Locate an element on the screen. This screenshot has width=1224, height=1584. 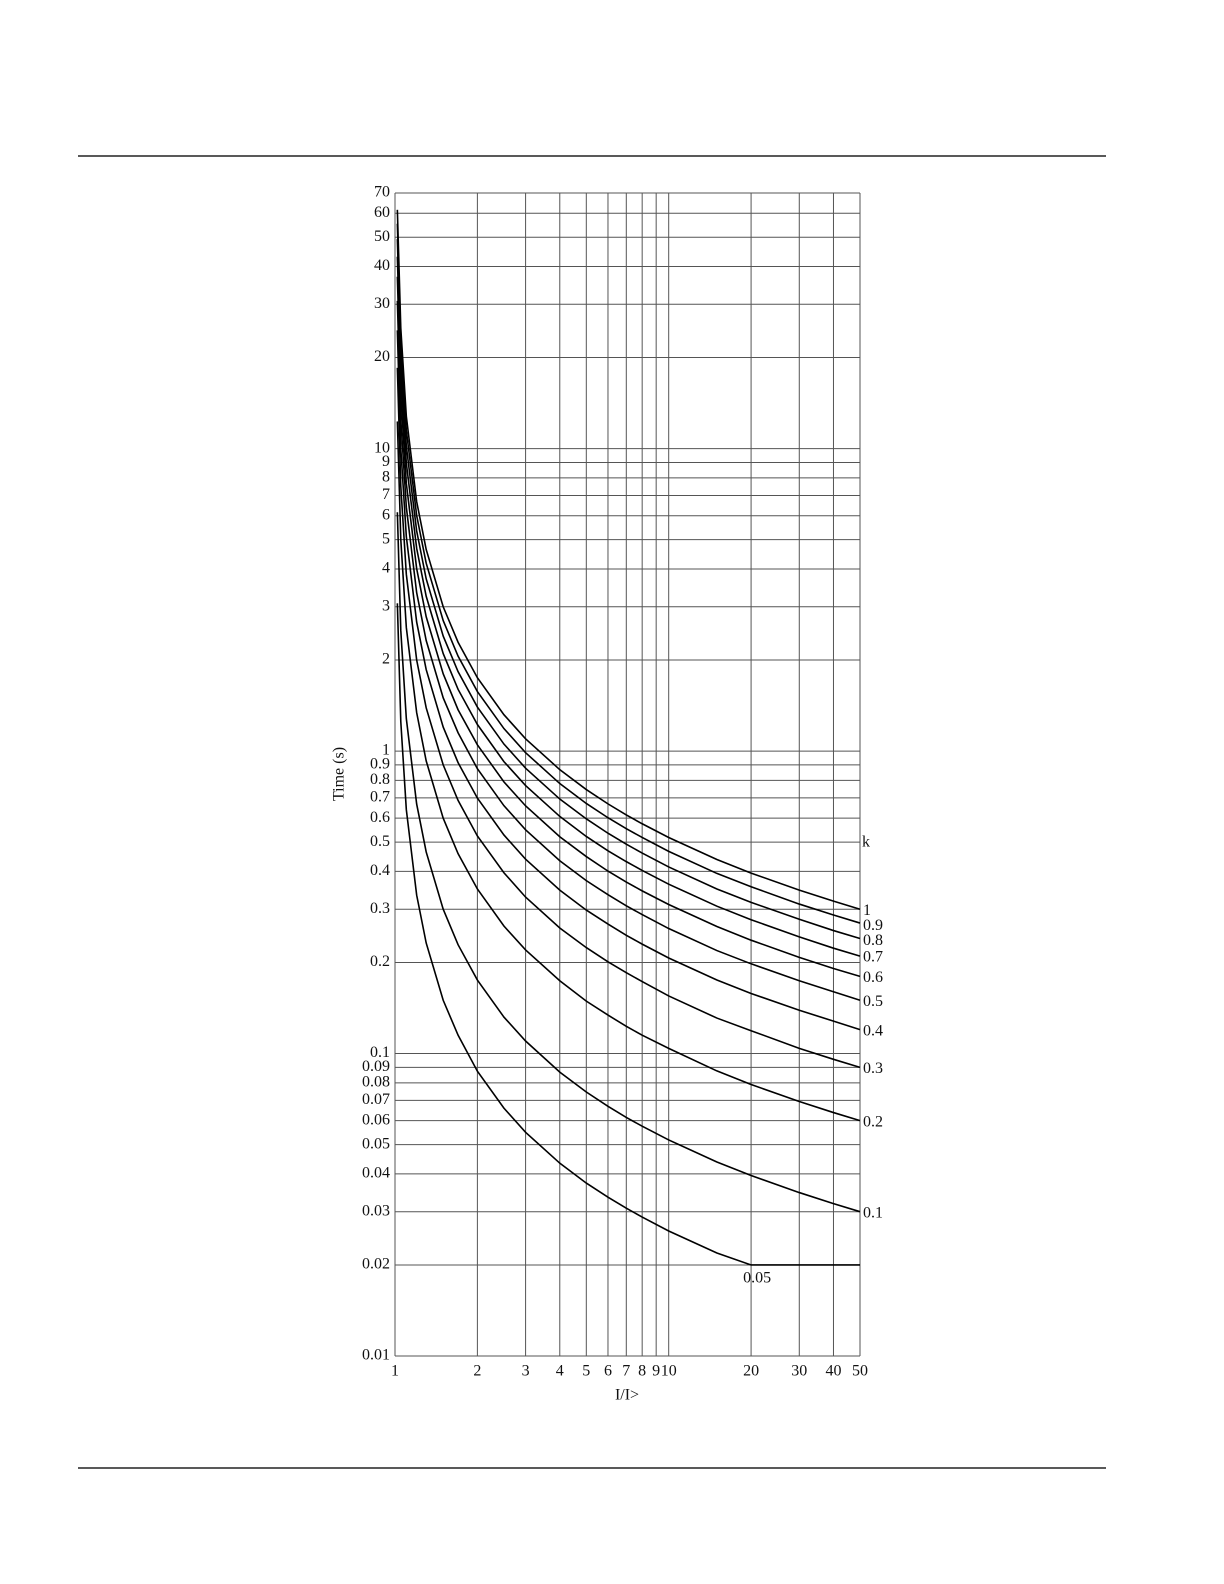
y-tick-label: 40 is located at coordinates (382, 265).